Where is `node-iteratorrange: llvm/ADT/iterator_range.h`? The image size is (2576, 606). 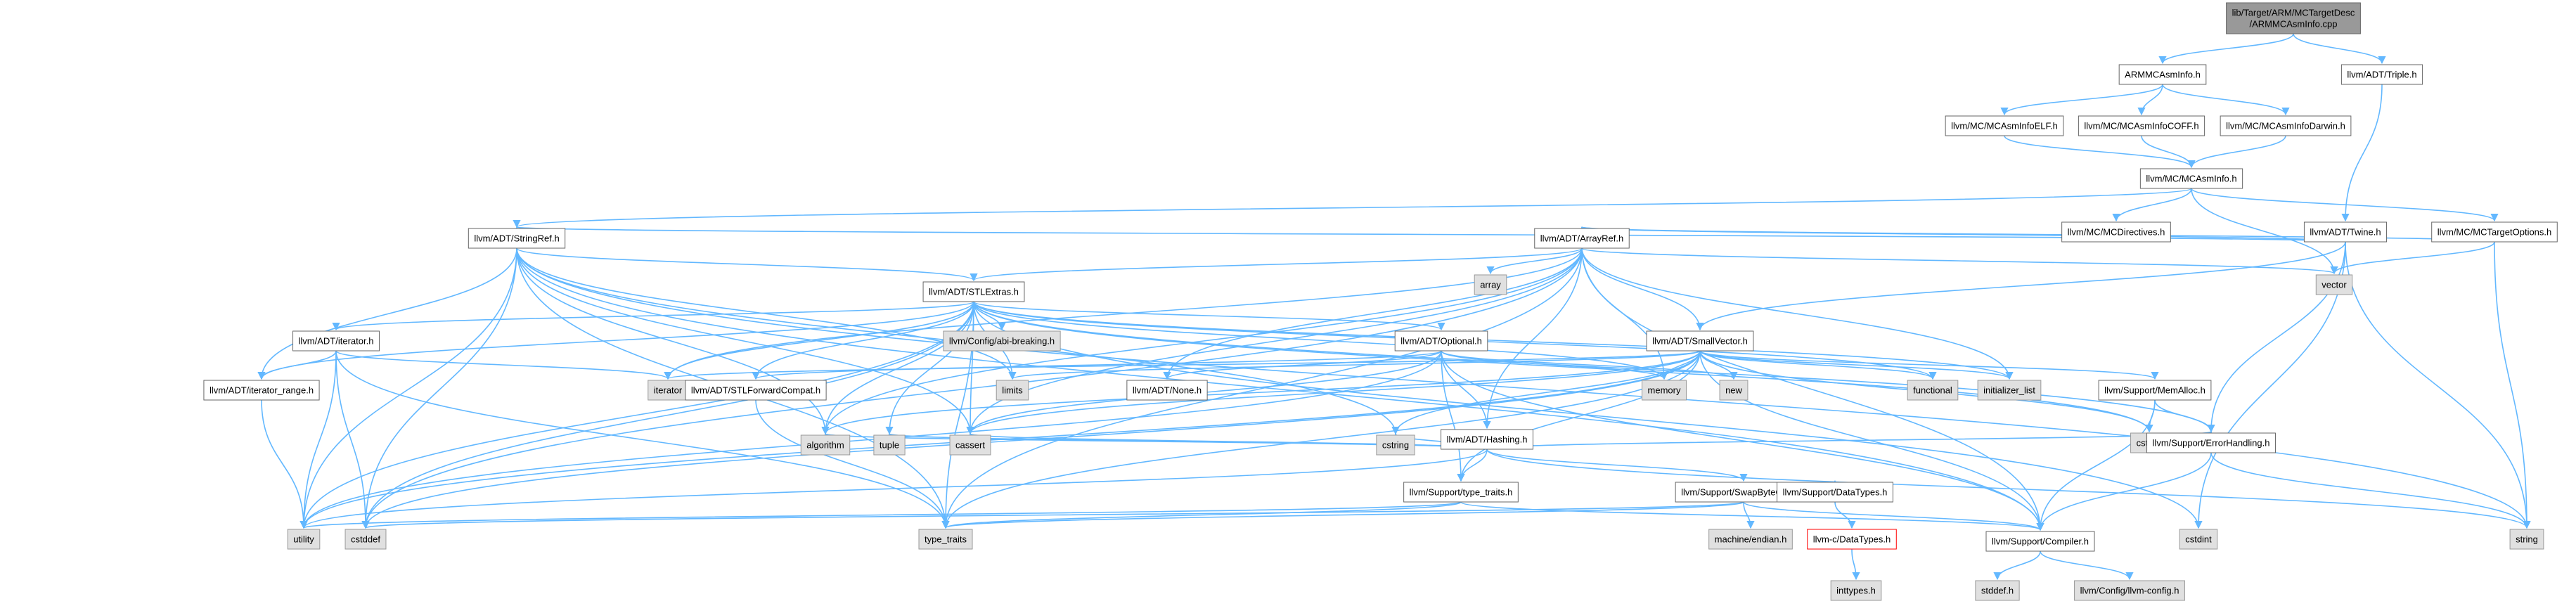 node-iteratorrange: llvm/ADT/iterator_range.h is located at coordinates (261, 390).